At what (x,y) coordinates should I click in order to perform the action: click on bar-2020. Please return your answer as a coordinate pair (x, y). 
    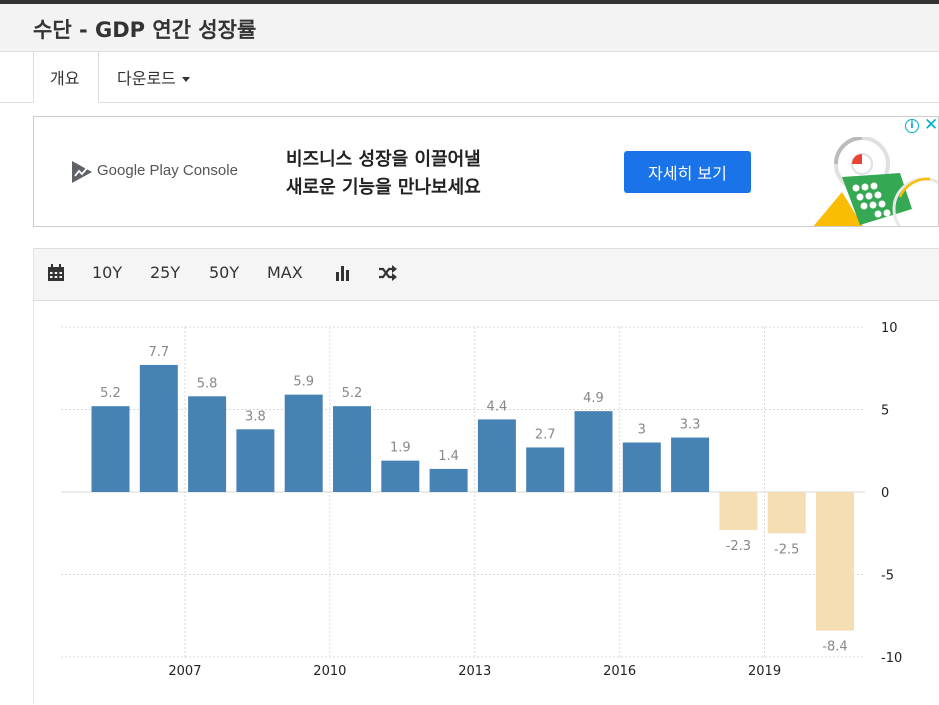
    Looking at the image, I should click on (835, 561).